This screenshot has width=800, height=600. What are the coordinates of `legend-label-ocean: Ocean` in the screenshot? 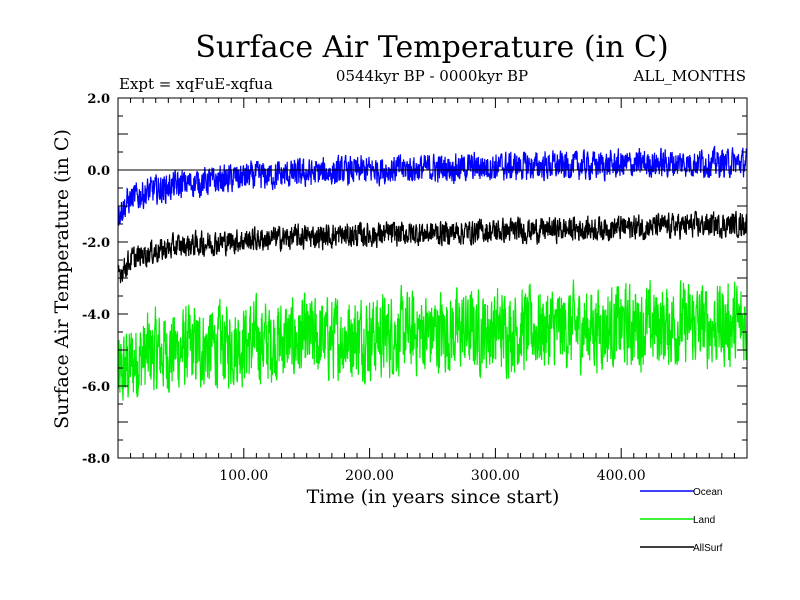 It's located at (707, 492).